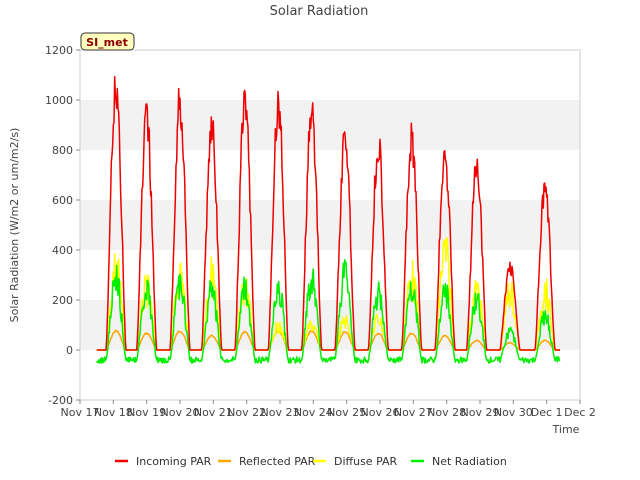 The height and width of the screenshot is (480, 640). I want to click on y-tick-label: 1200, so click(59, 50).